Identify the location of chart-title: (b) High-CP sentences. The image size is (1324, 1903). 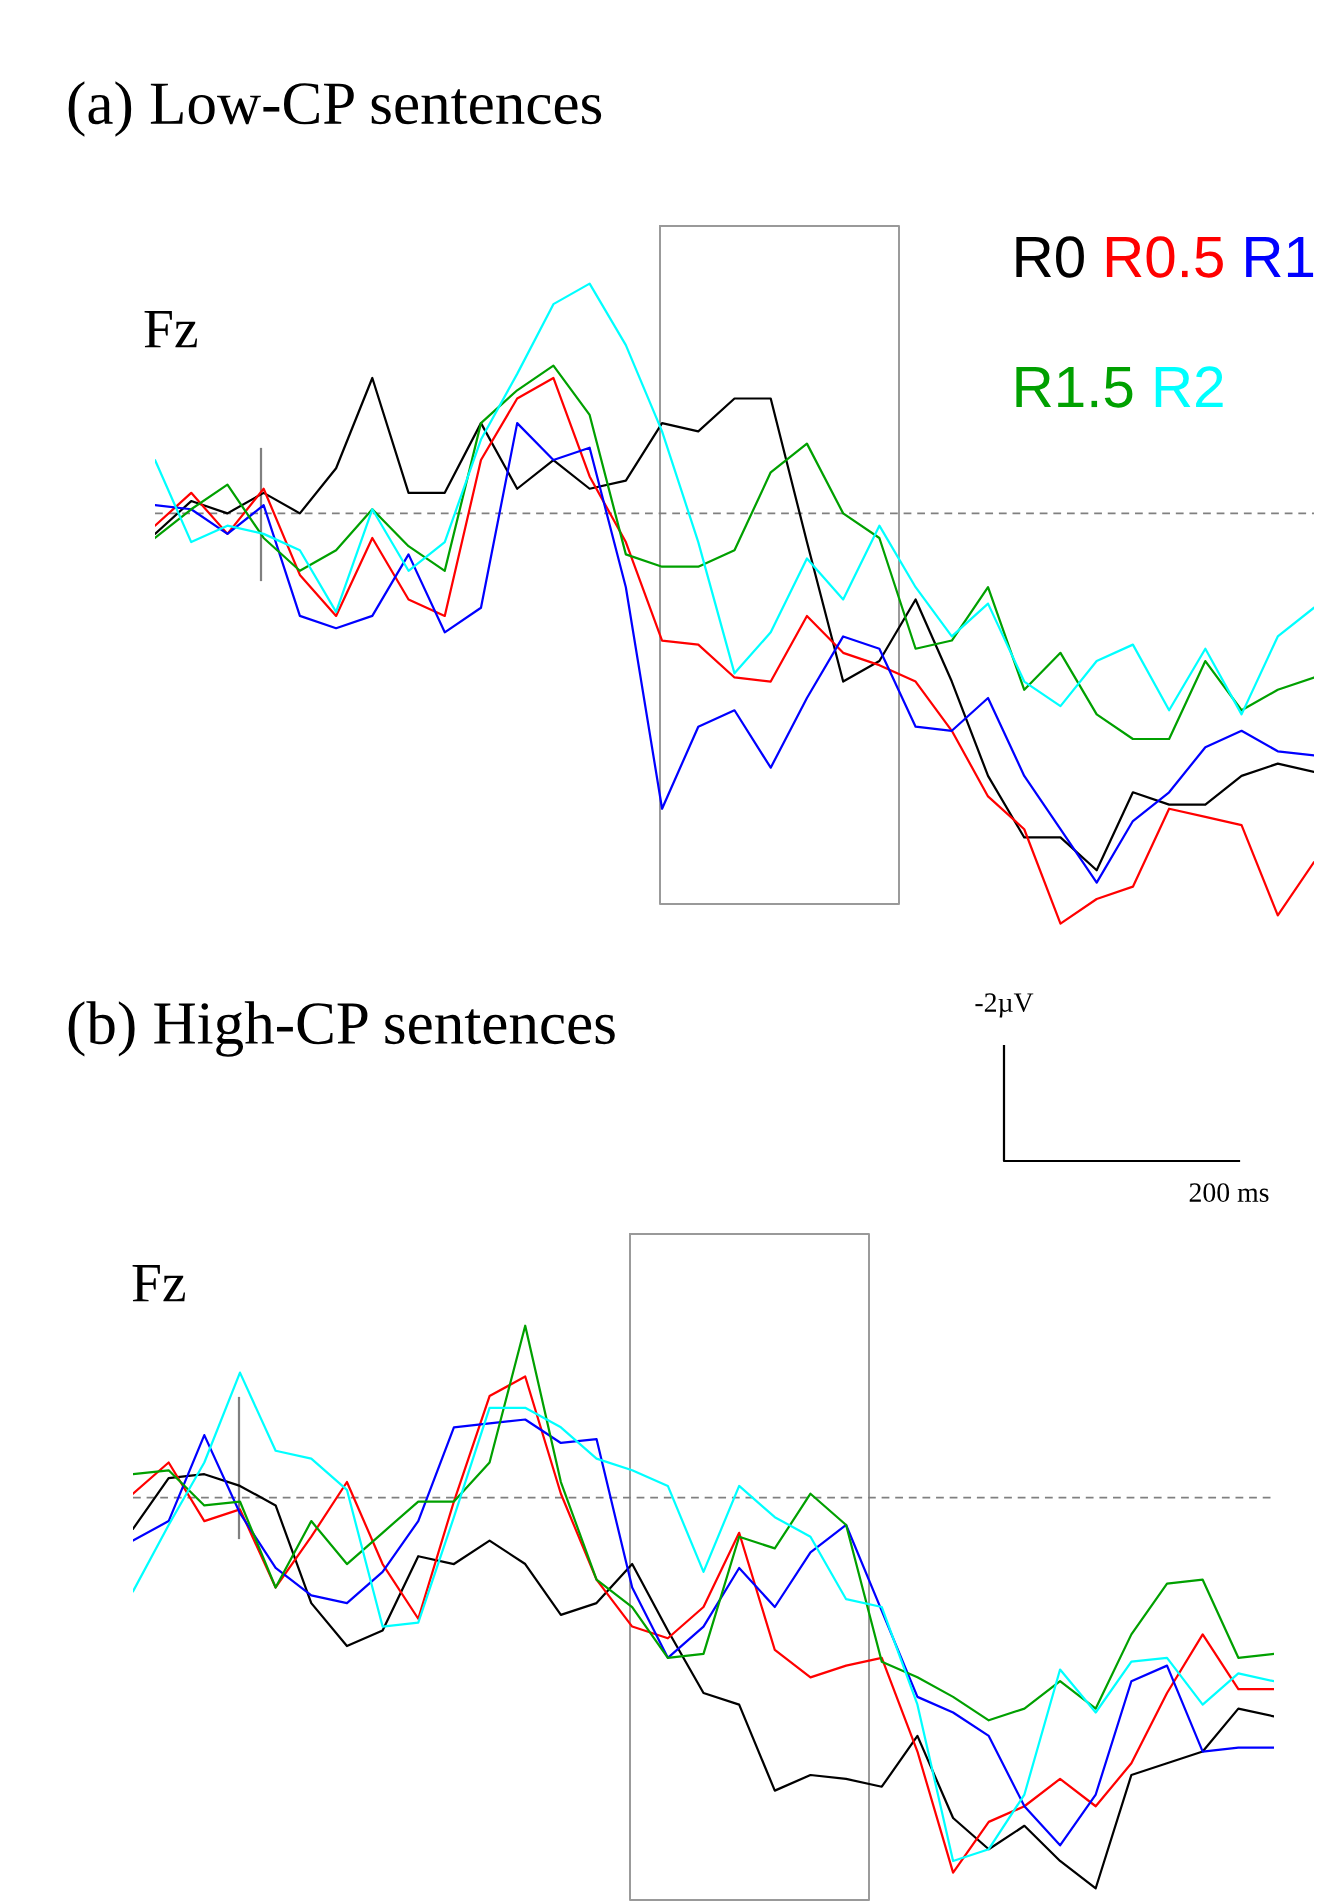
(341, 1029).